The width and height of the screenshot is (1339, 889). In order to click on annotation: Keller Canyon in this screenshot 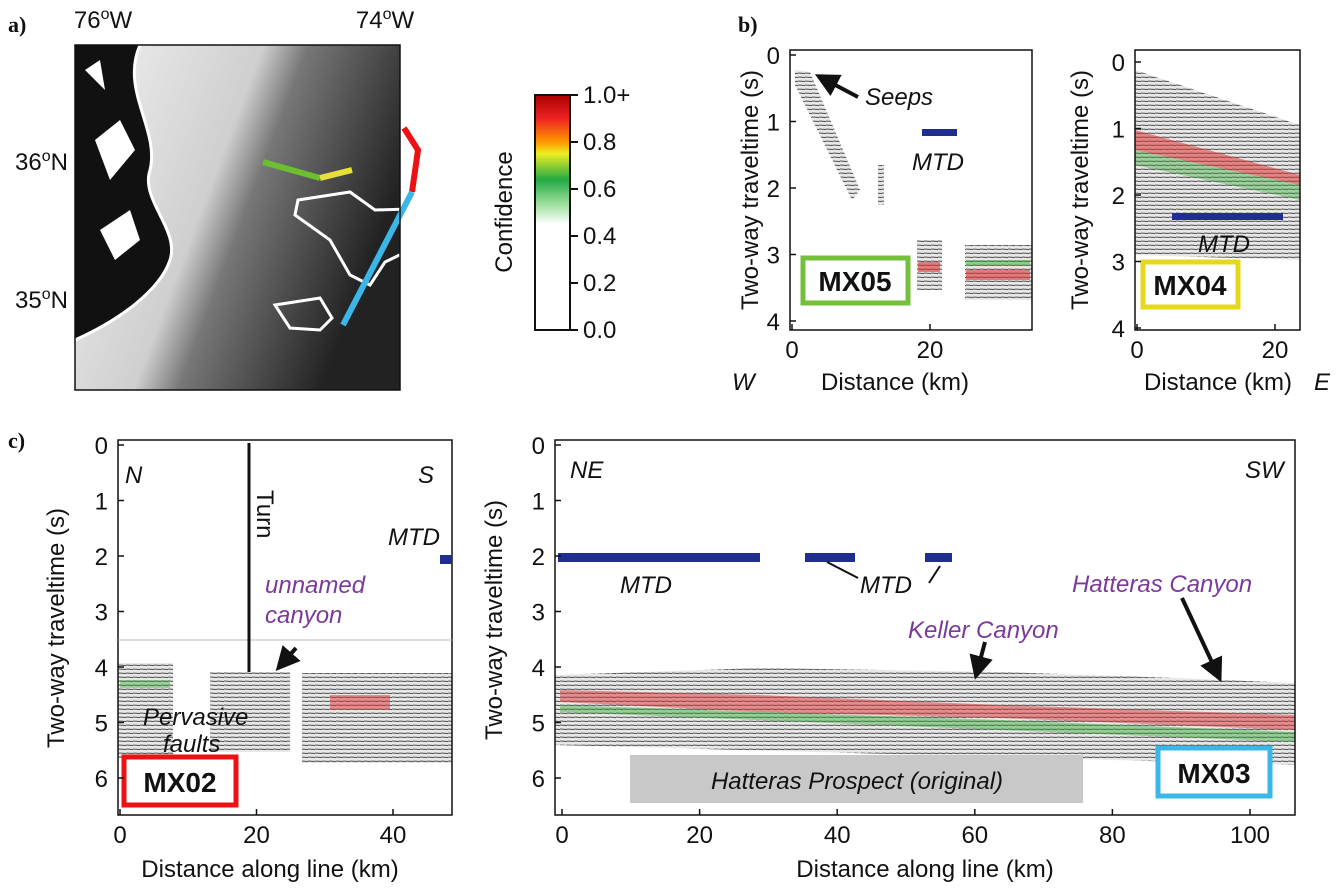, I will do `click(983, 630)`.